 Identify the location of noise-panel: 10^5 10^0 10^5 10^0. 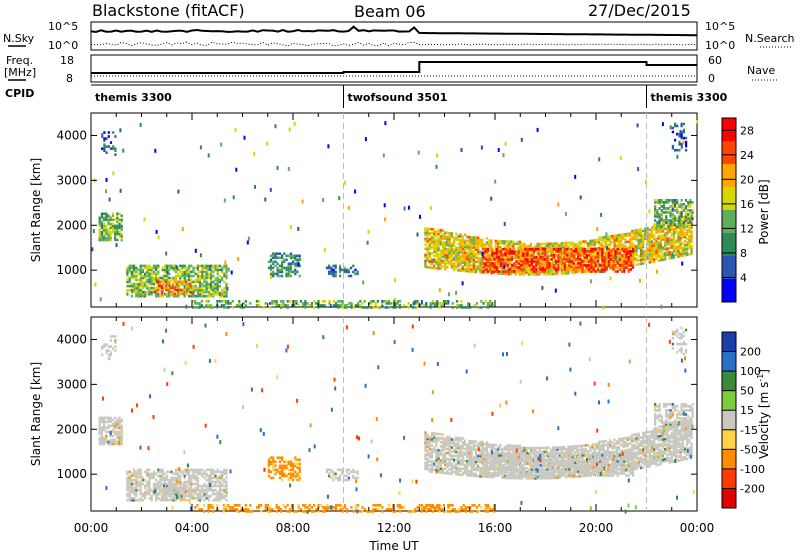
(391, 36).